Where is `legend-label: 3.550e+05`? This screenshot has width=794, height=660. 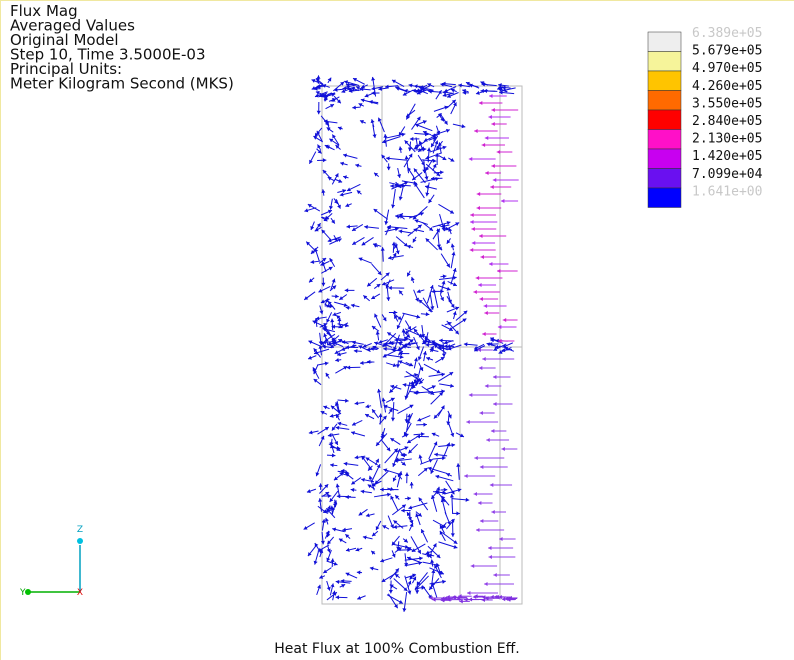 legend-label: 3.550e+05 is located at coordinates (727, 103).